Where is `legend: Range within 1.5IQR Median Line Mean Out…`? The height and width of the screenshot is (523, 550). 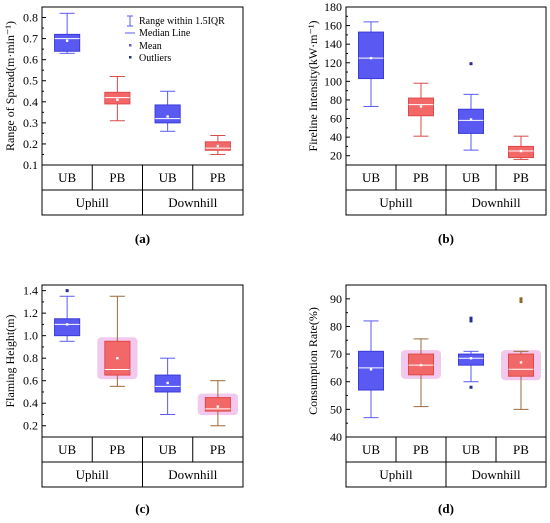 legend: Range within 1.5IQR Median Line Mean Out… is located at coordinates (175, 39).